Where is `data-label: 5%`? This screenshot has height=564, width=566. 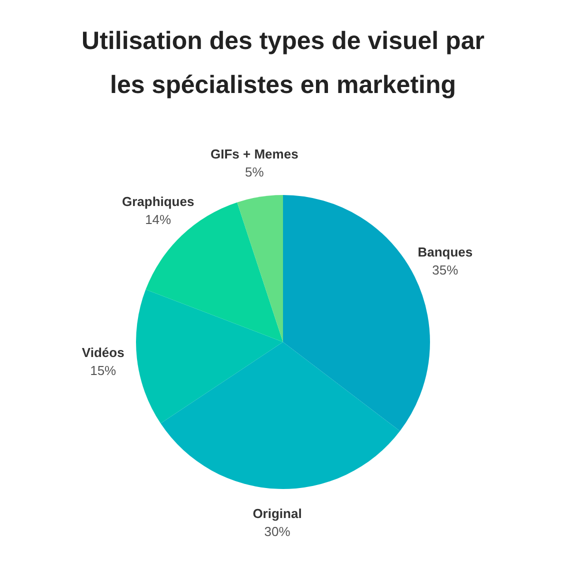
data-label: 5% is located at coordinates (254, 172).